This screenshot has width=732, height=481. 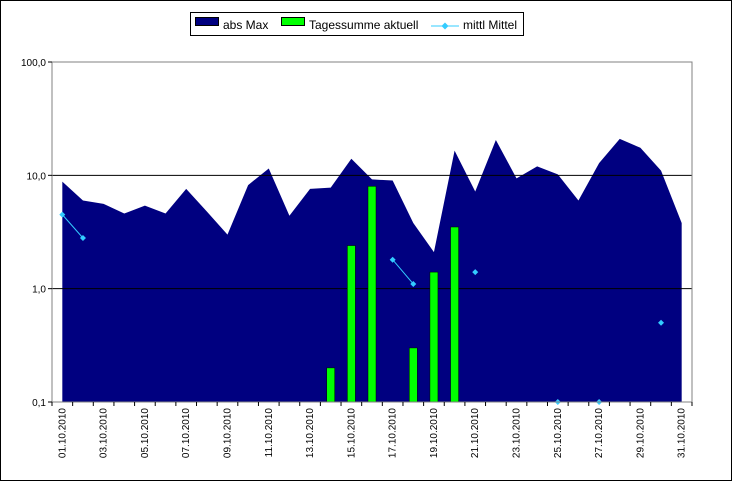 I want to click on legend-symbol-mittl-mittel, so click(x=445, y=26).